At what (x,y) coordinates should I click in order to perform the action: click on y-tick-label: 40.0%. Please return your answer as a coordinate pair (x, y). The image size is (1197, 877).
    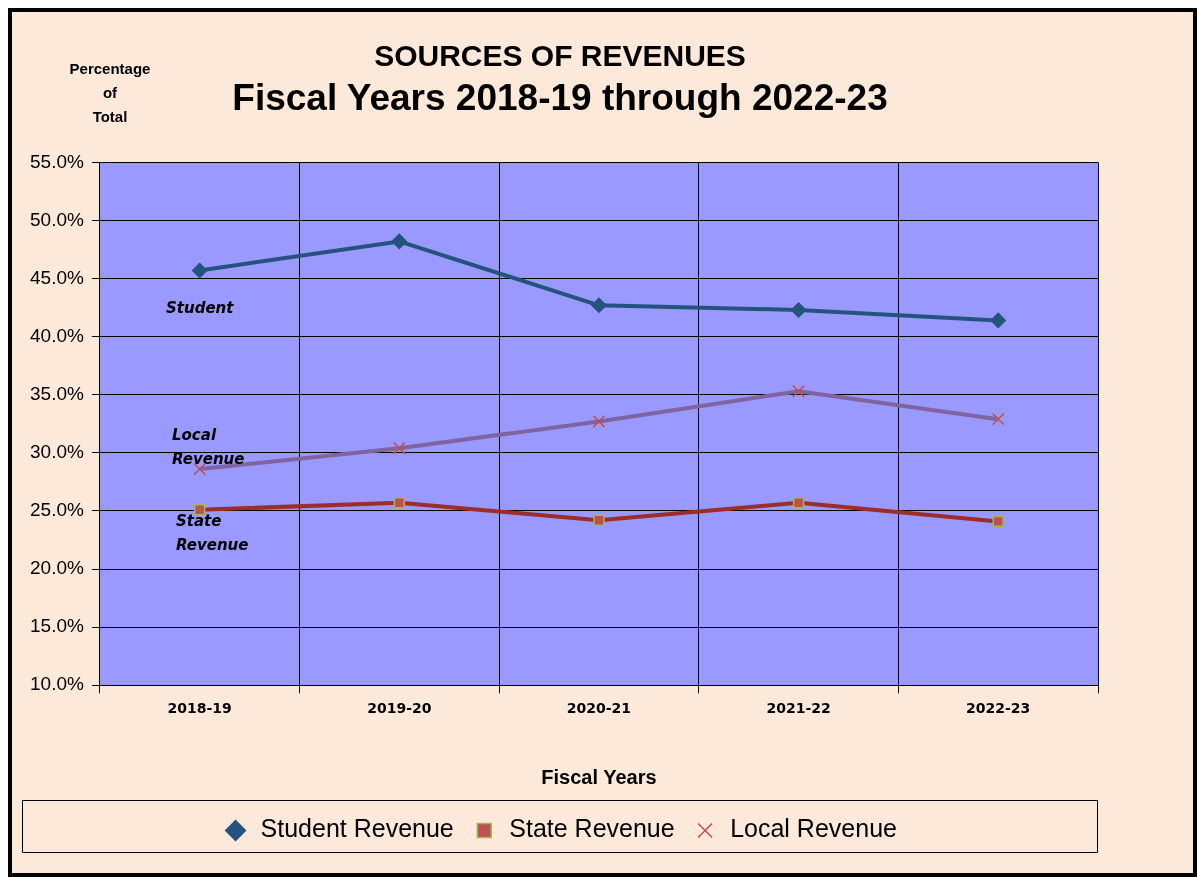
    Looking at the image, I should click on (57, 335).